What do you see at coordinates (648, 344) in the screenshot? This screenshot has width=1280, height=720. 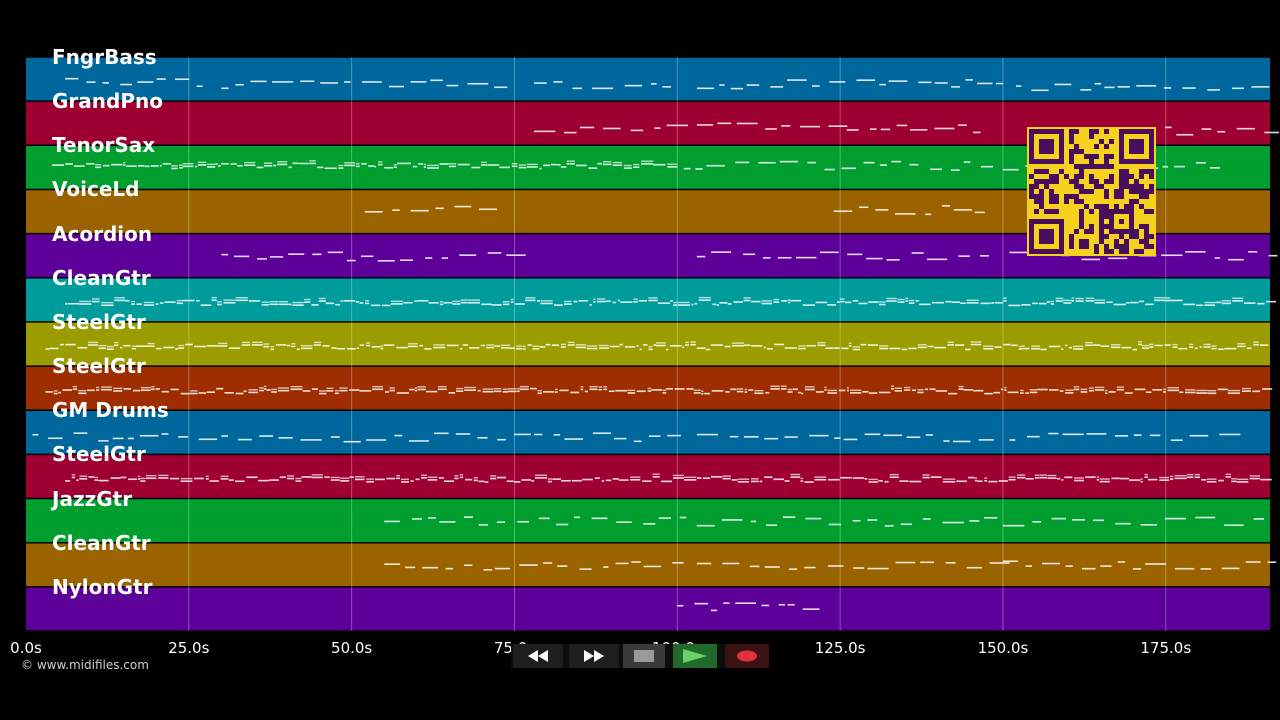 I see `track-band` at bounding box center [648, 344].